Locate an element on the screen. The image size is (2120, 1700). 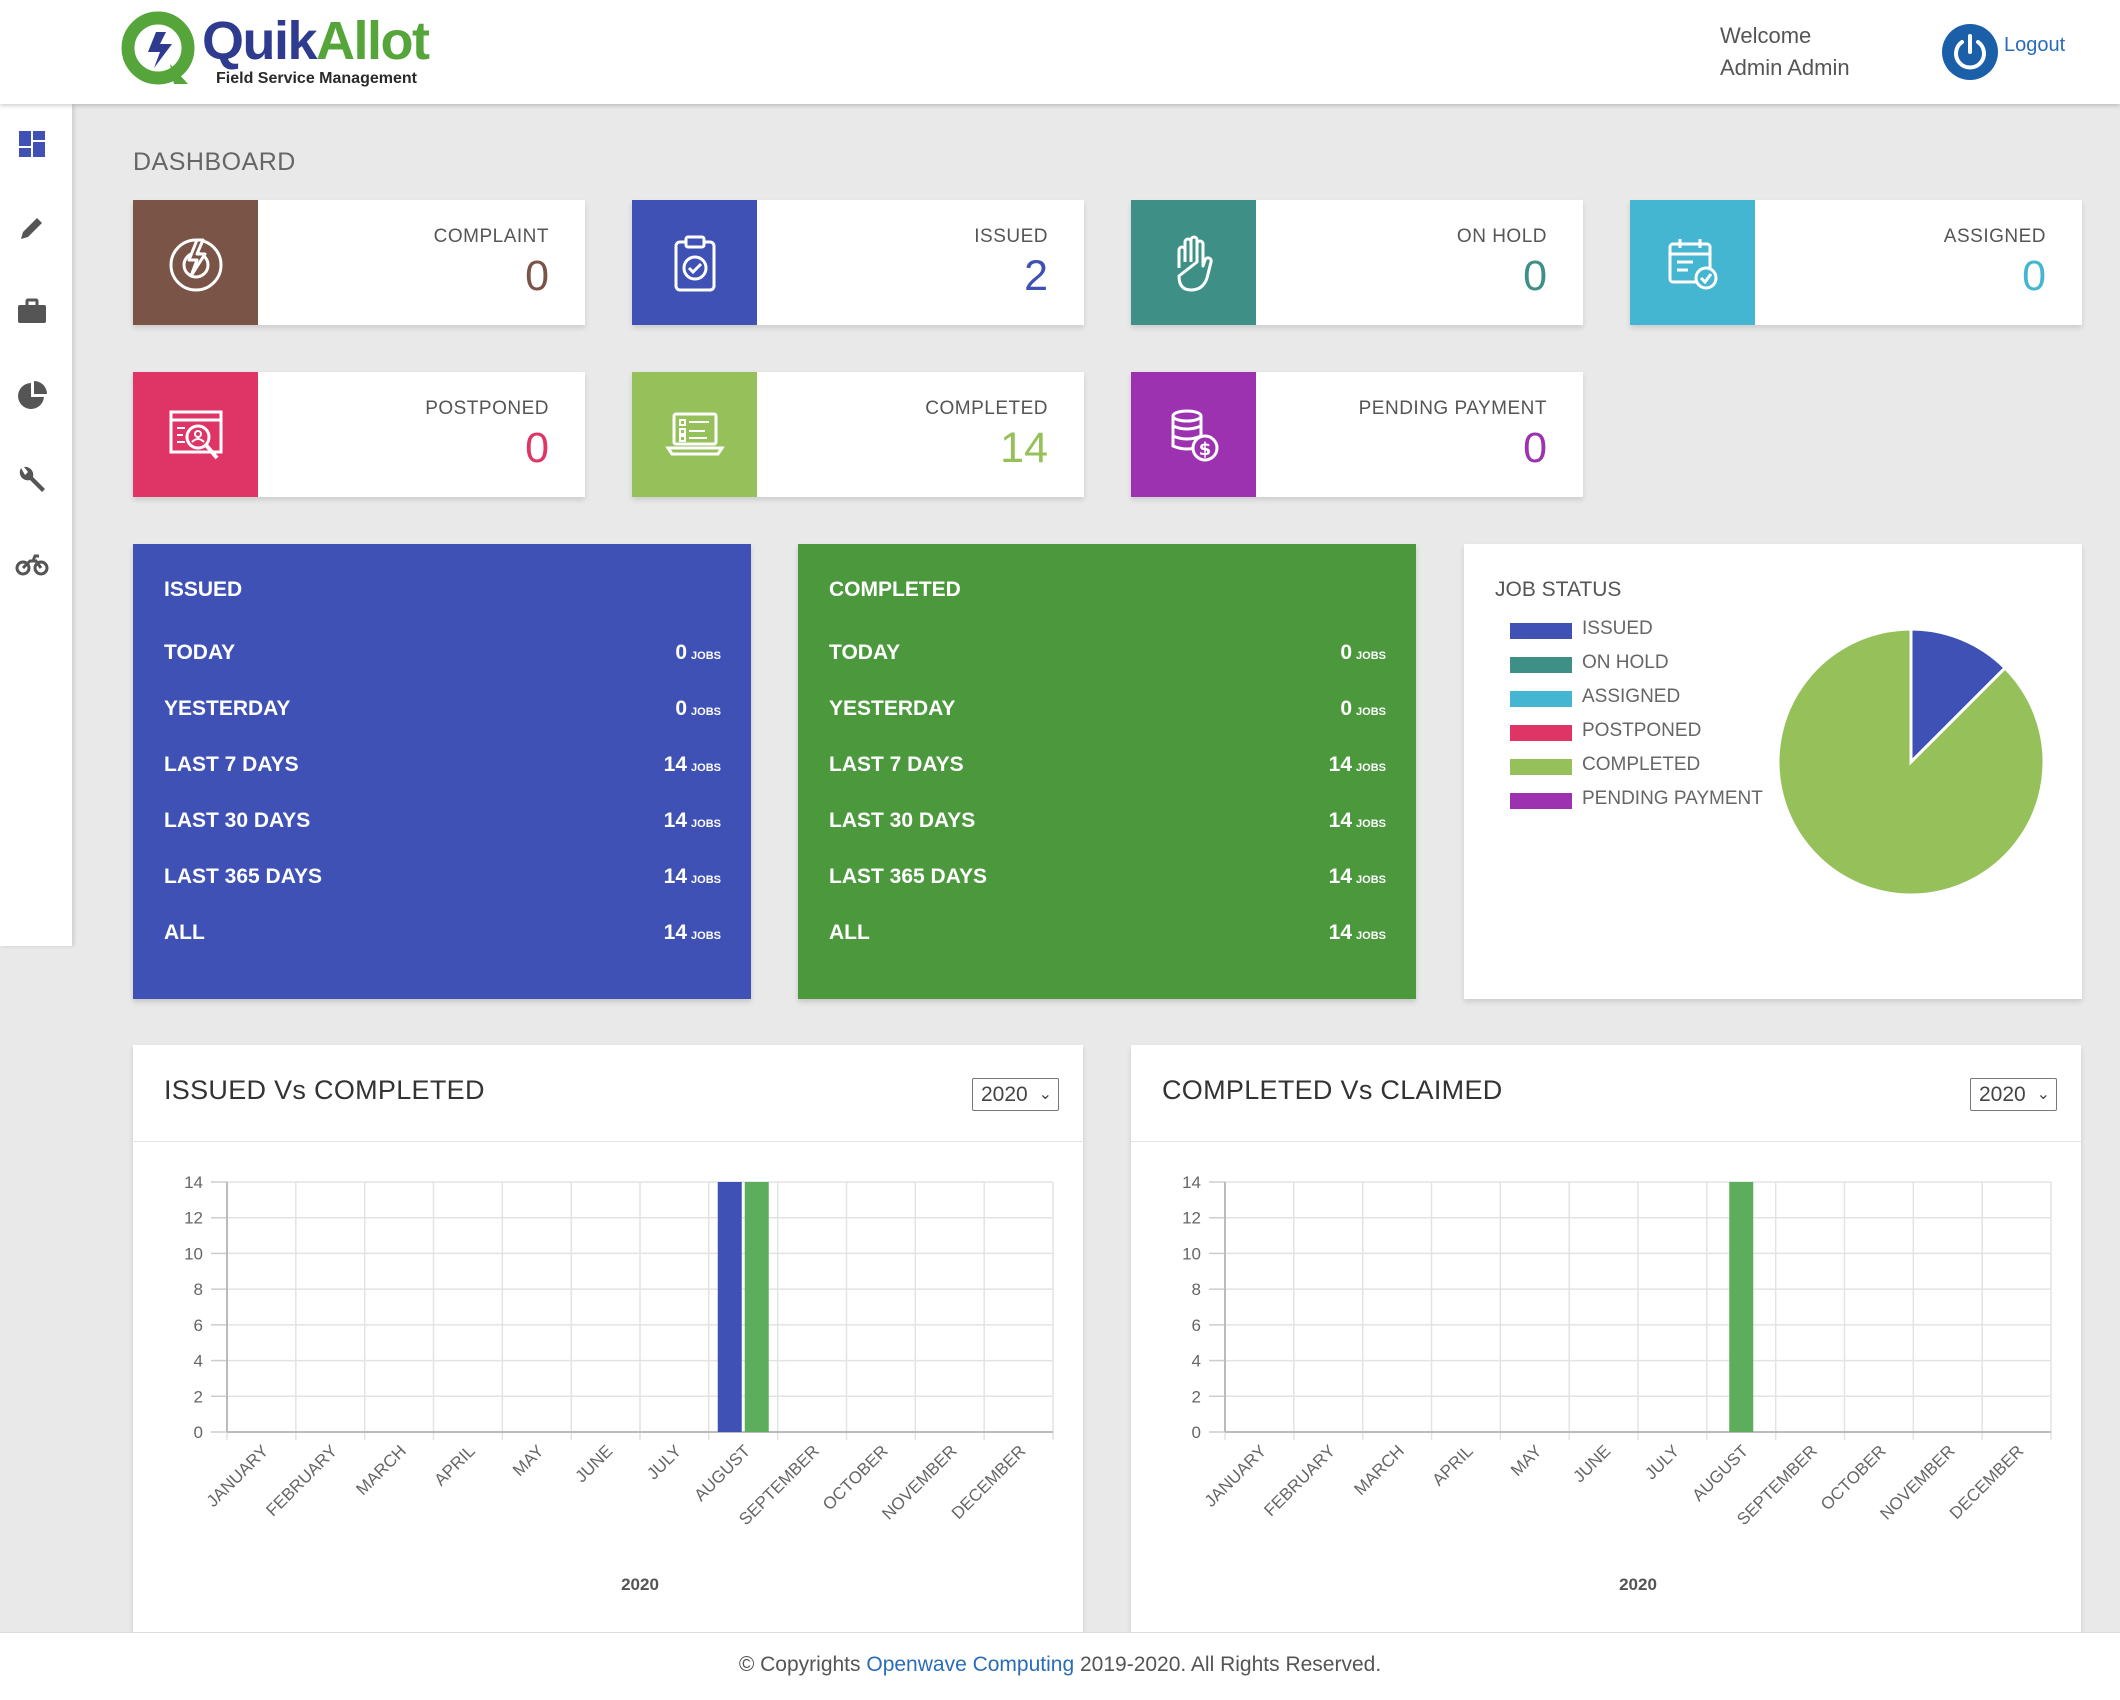
sidebar-item-reports is located at coordinates (32, 396).